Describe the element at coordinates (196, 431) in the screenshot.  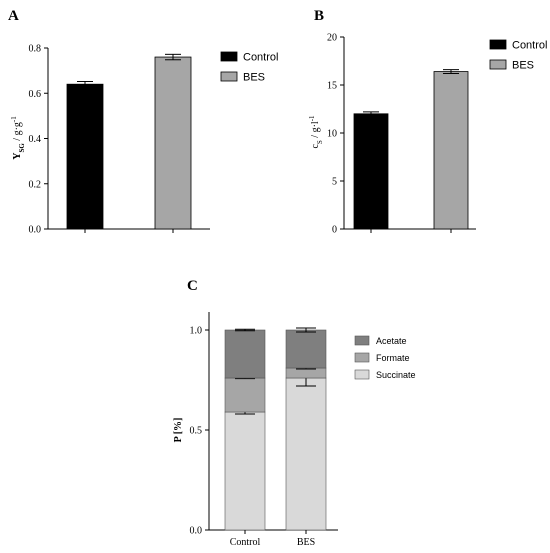
I see `panel-c-y-tick-label: 0.5` at that location.